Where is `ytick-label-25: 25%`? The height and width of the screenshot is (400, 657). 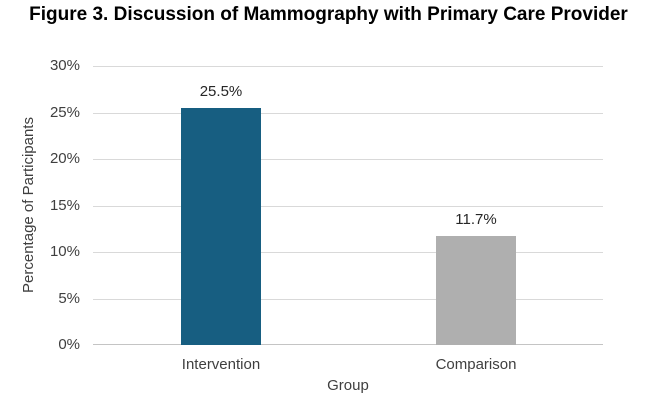 ytick-label-25: 25% is located at coordinates (64, 112).